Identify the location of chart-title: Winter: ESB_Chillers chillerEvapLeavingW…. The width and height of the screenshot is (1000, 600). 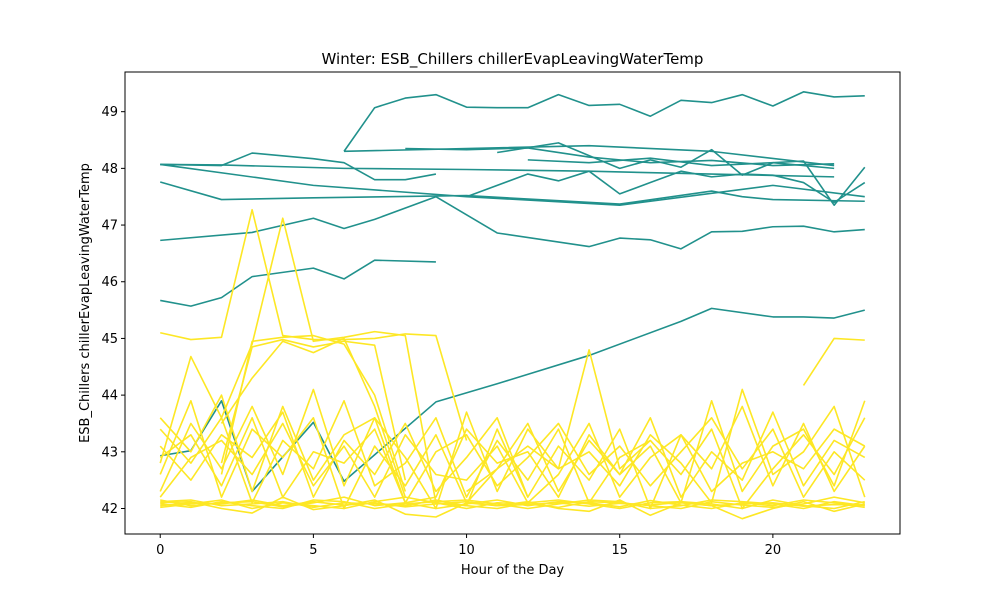
(513, 59).